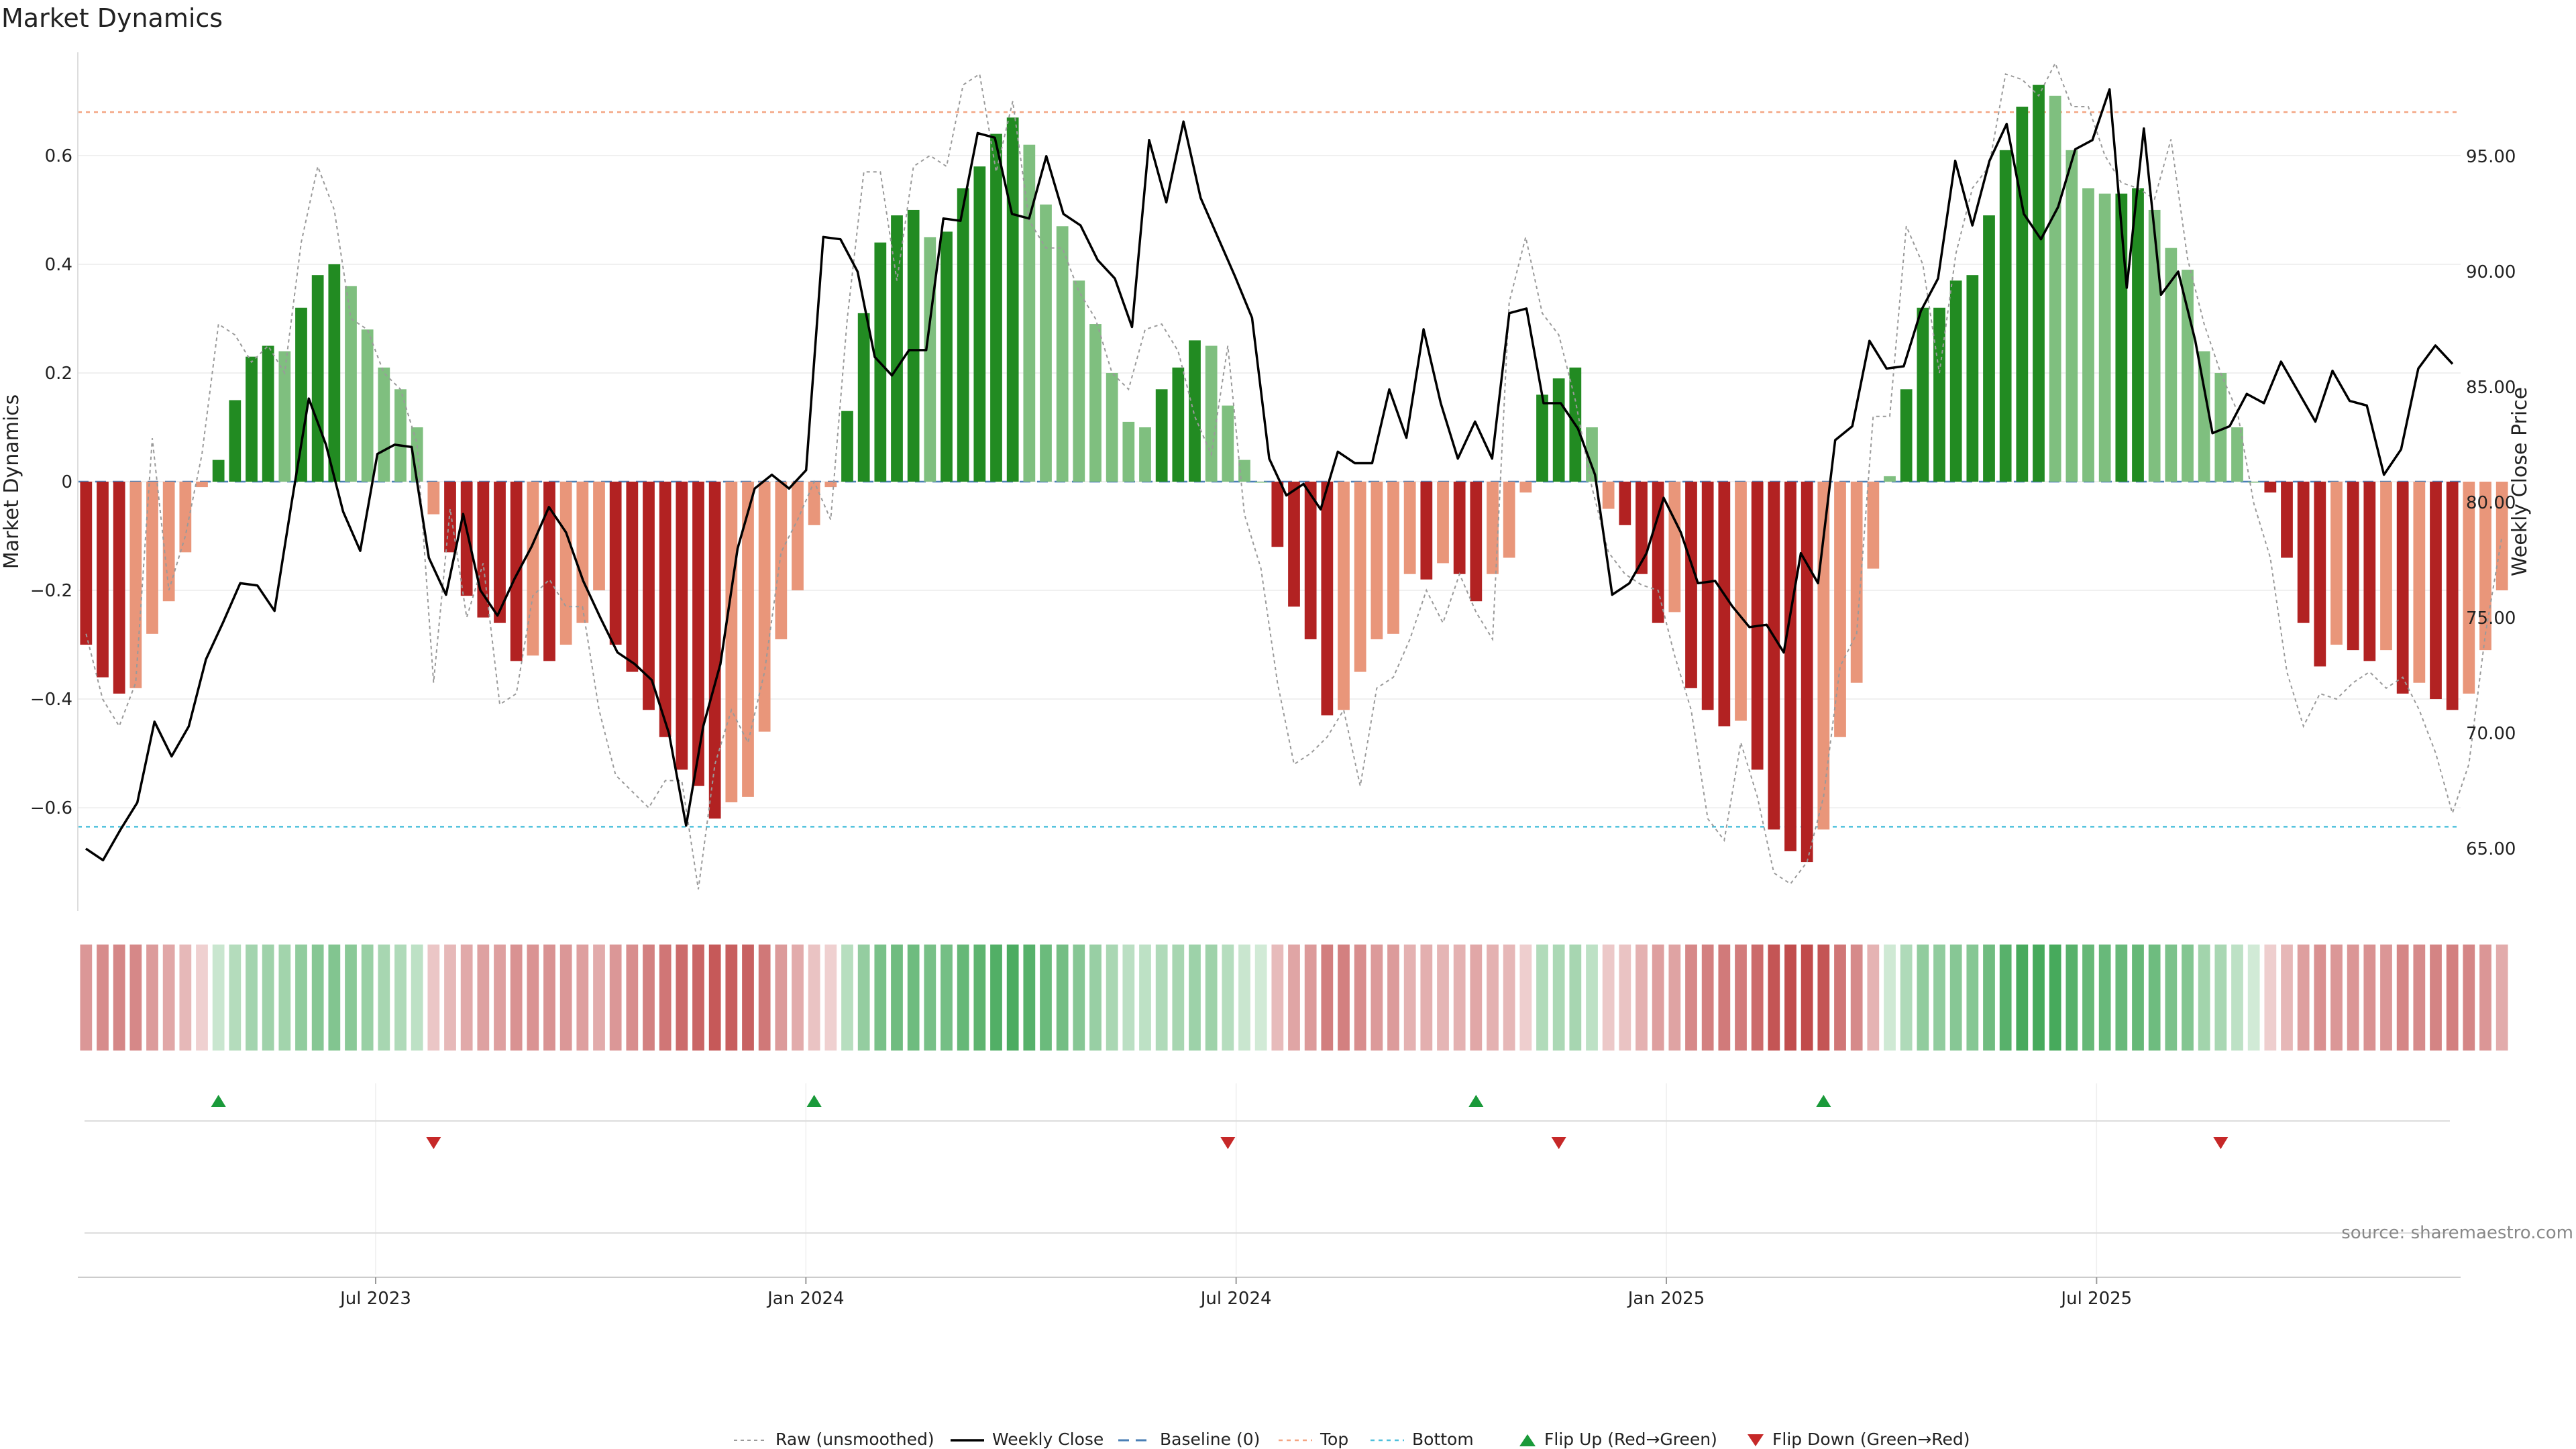 The width and height of the screenshot is (2576, 1449). What do you see at coordinates (1527, 1440) in the screenshot?
I see `legend-swatch-flip-up` at bounding box center [1527, 1440].